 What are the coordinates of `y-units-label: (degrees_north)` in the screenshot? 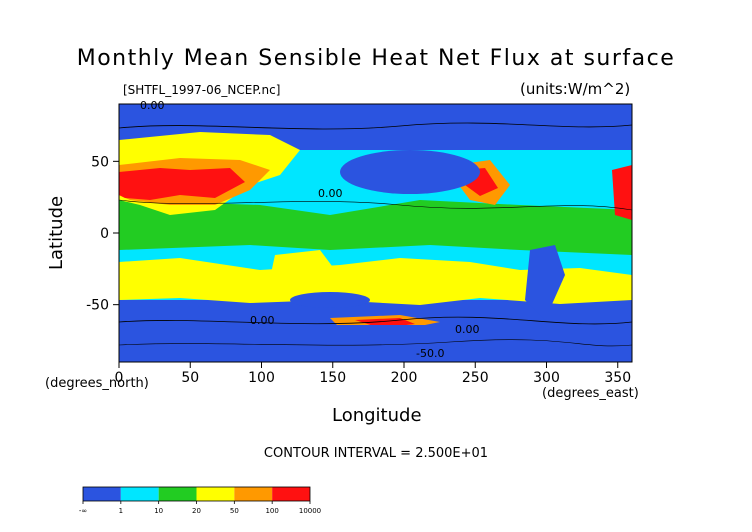 It's located at (97, 383).